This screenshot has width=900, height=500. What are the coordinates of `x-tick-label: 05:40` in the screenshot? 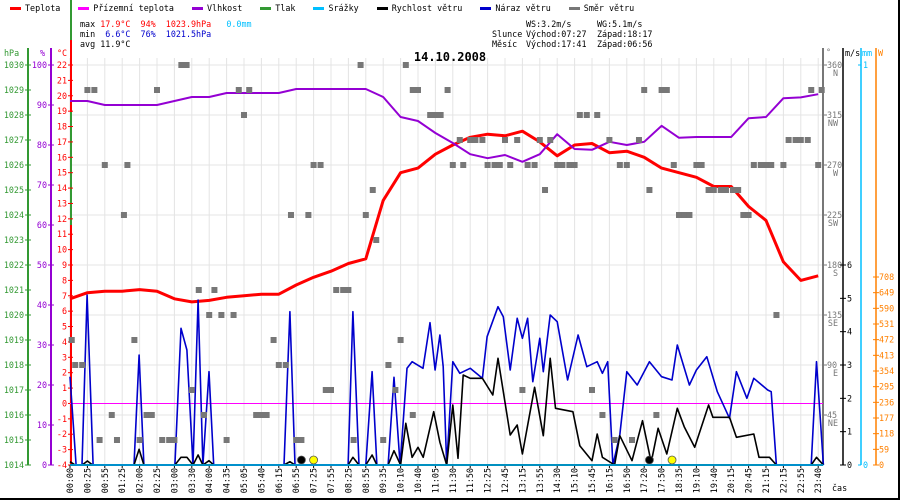 It's located at (261, 480).